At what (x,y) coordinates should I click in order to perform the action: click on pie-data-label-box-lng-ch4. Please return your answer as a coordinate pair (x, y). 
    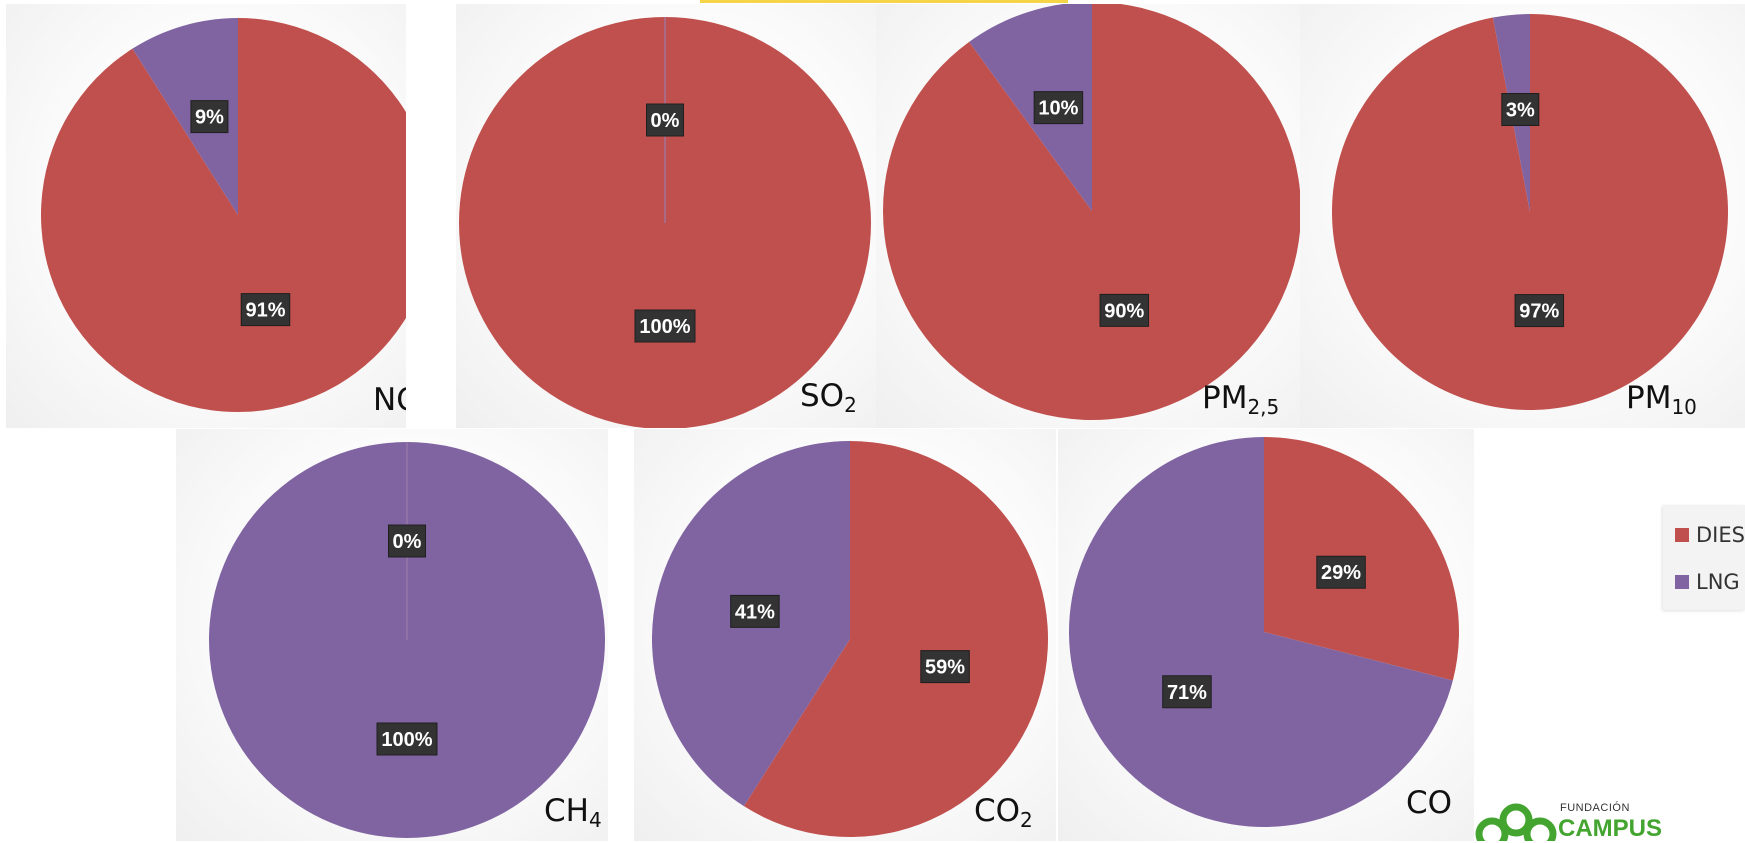
    Looking at the image, I should click on (407, 739).